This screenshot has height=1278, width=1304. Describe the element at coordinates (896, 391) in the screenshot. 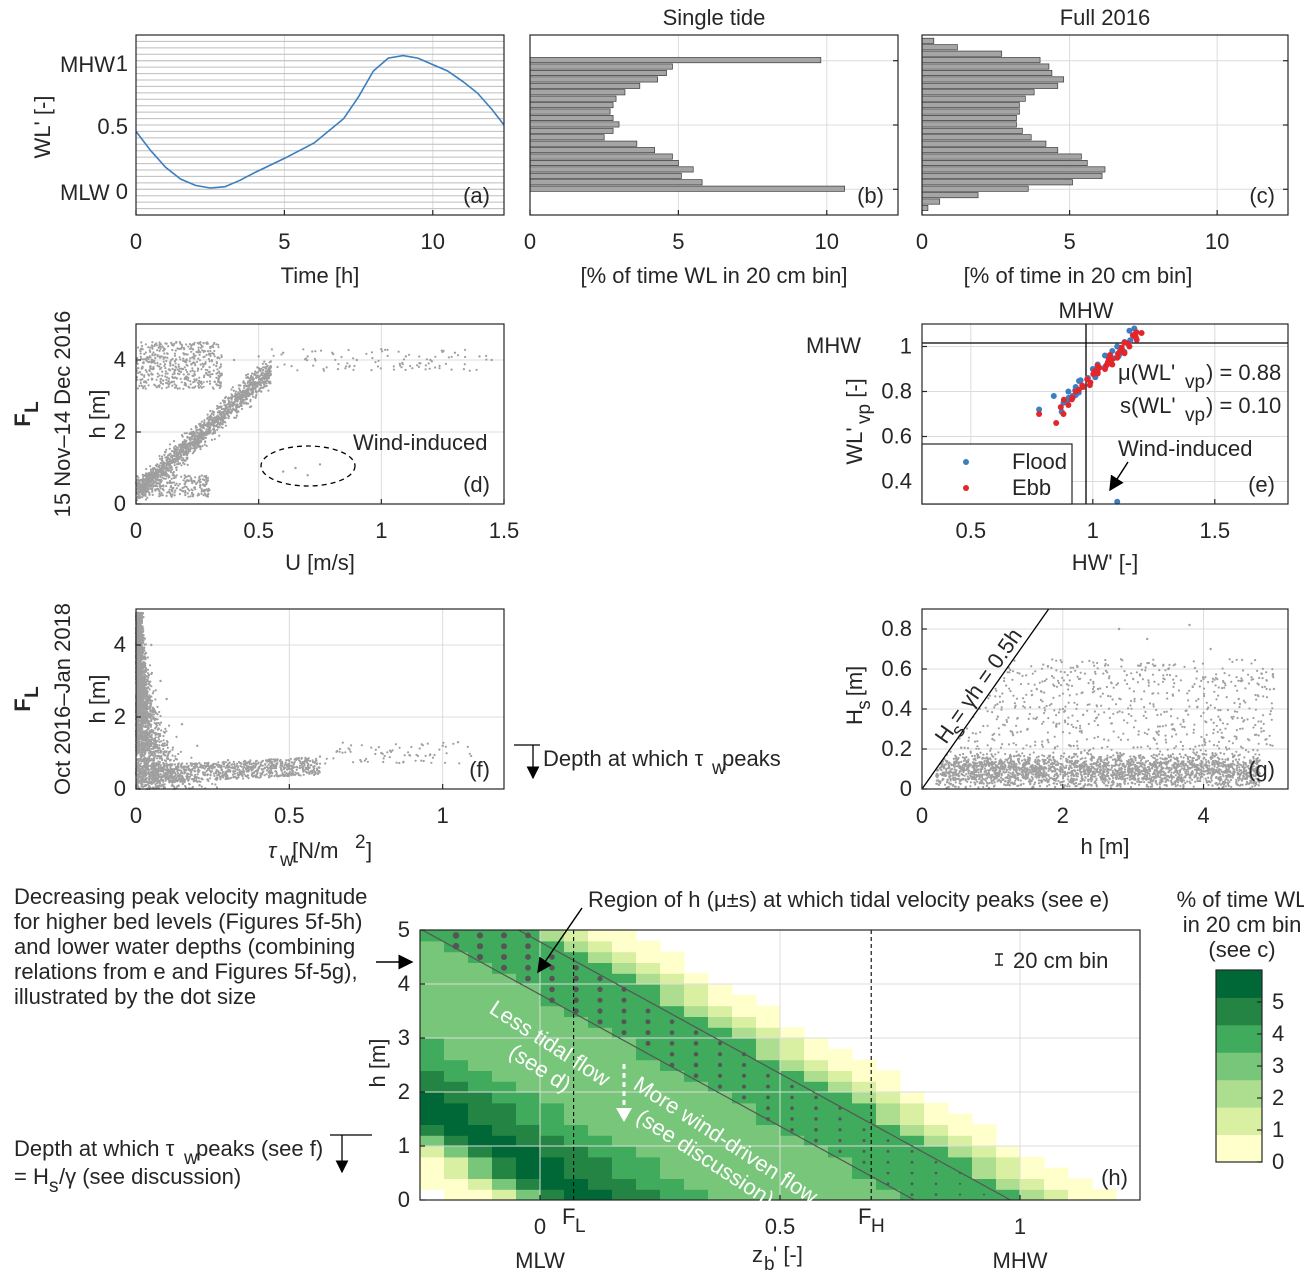

I see `panel-e-ytick-0.8: 0.8` at that location.